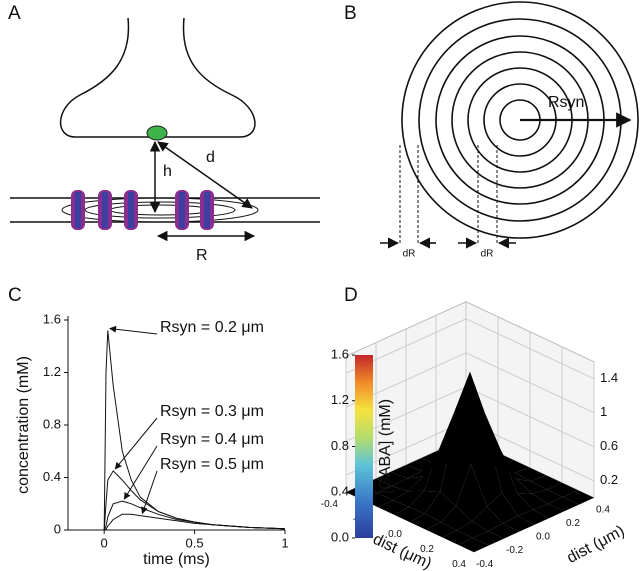 The height and width of the screenshot is (571, 640). I want to click on x-tick-label: 0, so click(104, 542).